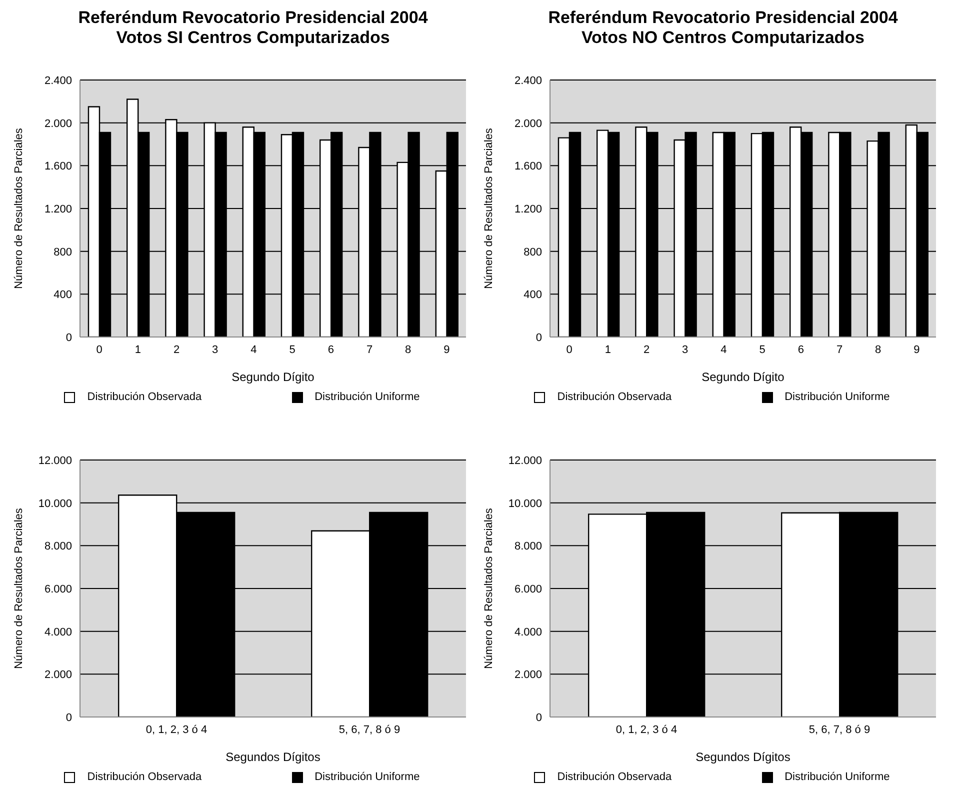  I want to click on chart-title: Referéndum Revocatorio Presidencial 2004 Votos NO Centros Computarizados, so click(723, 28).